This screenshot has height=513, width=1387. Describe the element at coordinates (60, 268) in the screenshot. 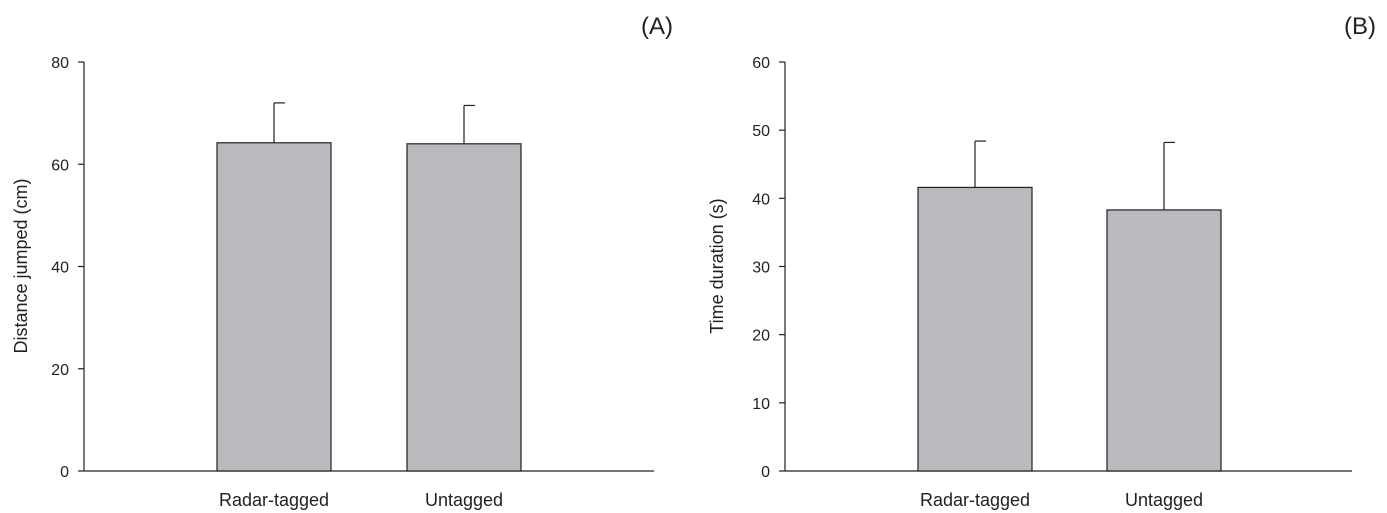

I see `y-tick-label-a: 40` at that location.